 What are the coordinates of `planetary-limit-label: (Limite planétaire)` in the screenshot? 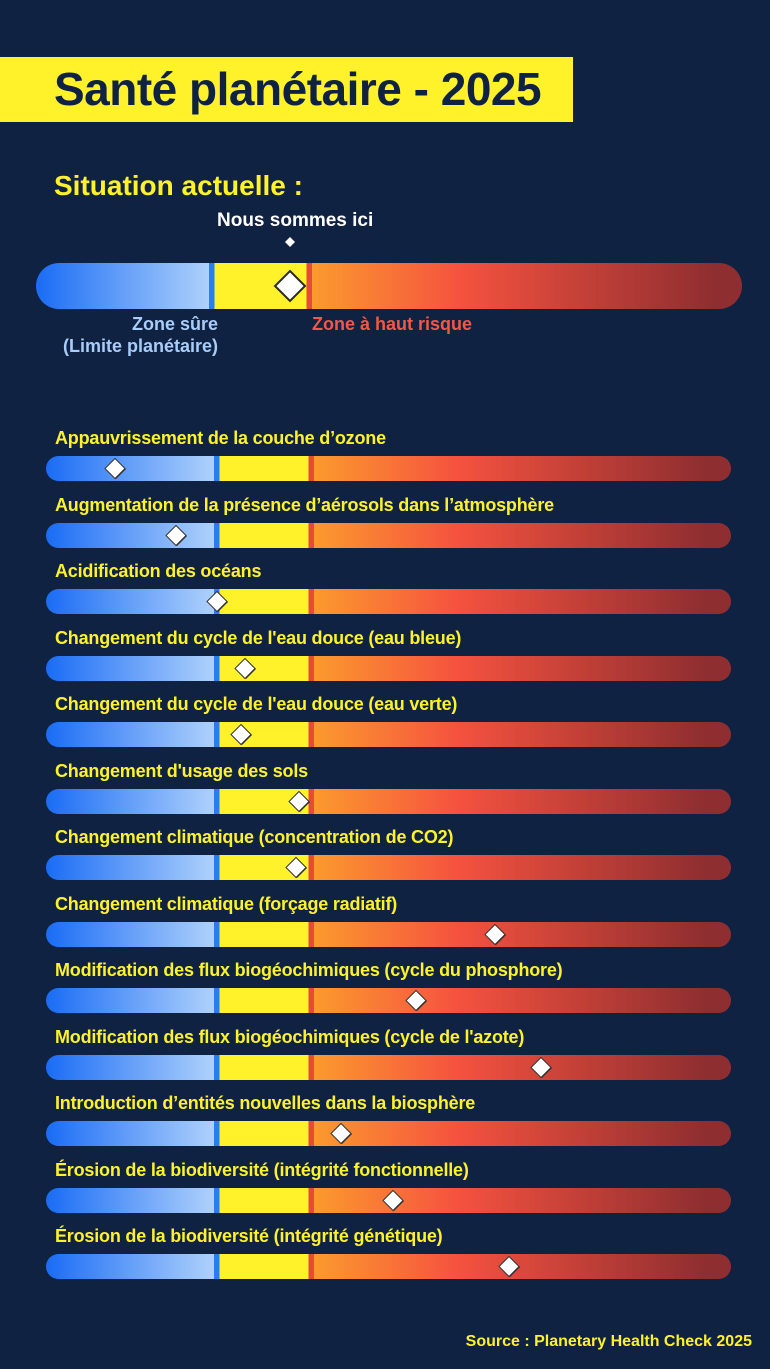 It's located at (140, 346).